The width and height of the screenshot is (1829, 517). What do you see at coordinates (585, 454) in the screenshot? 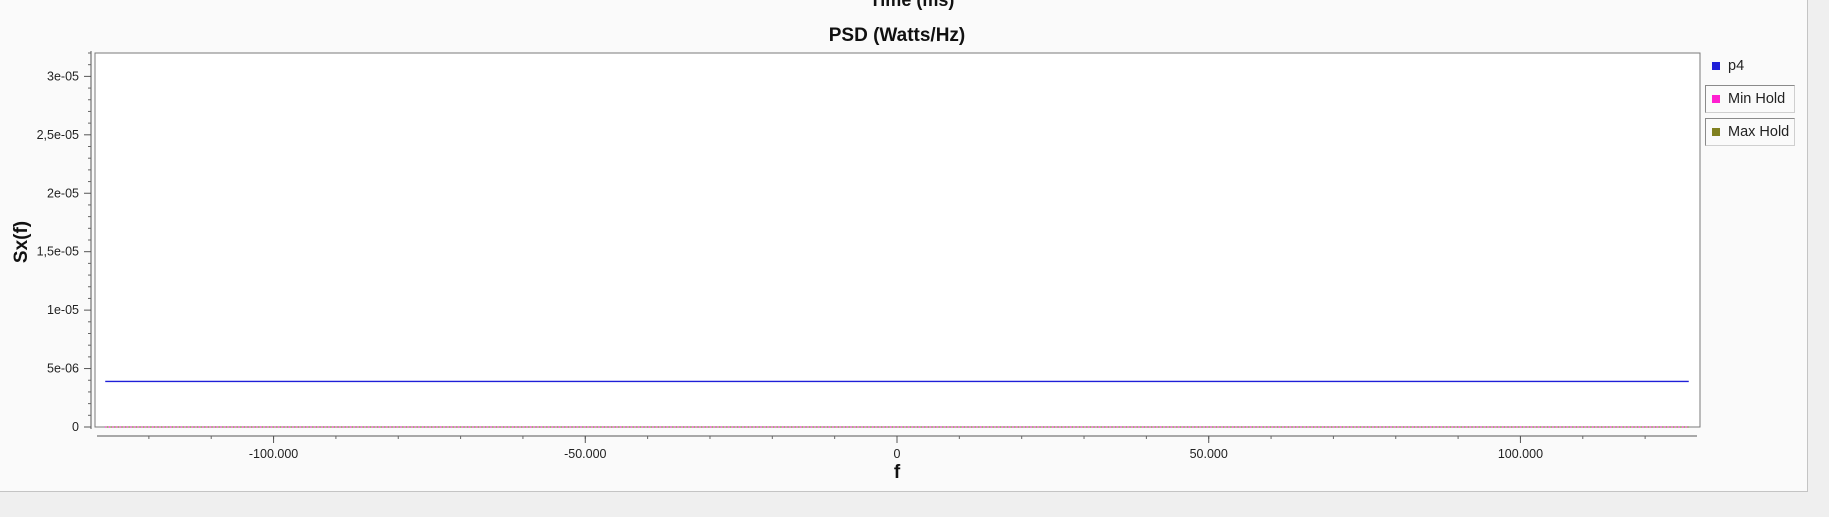
I see `x-tick-label: -50.000` at bounding box center [585, 454].